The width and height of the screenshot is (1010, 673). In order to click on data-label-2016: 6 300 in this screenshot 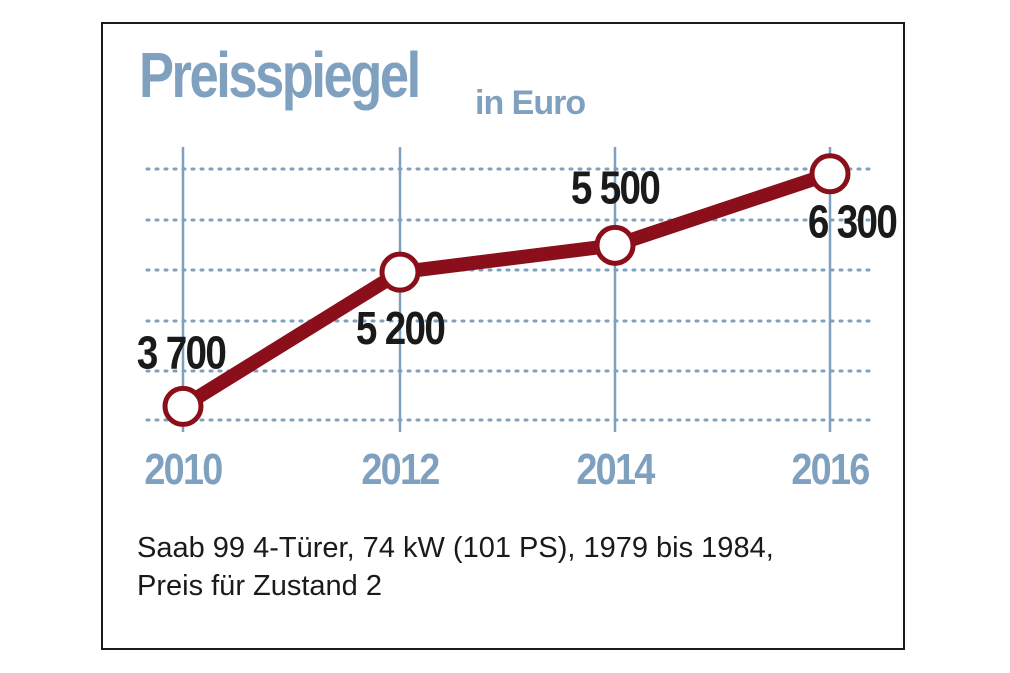, I will do `click(852, 222)`.